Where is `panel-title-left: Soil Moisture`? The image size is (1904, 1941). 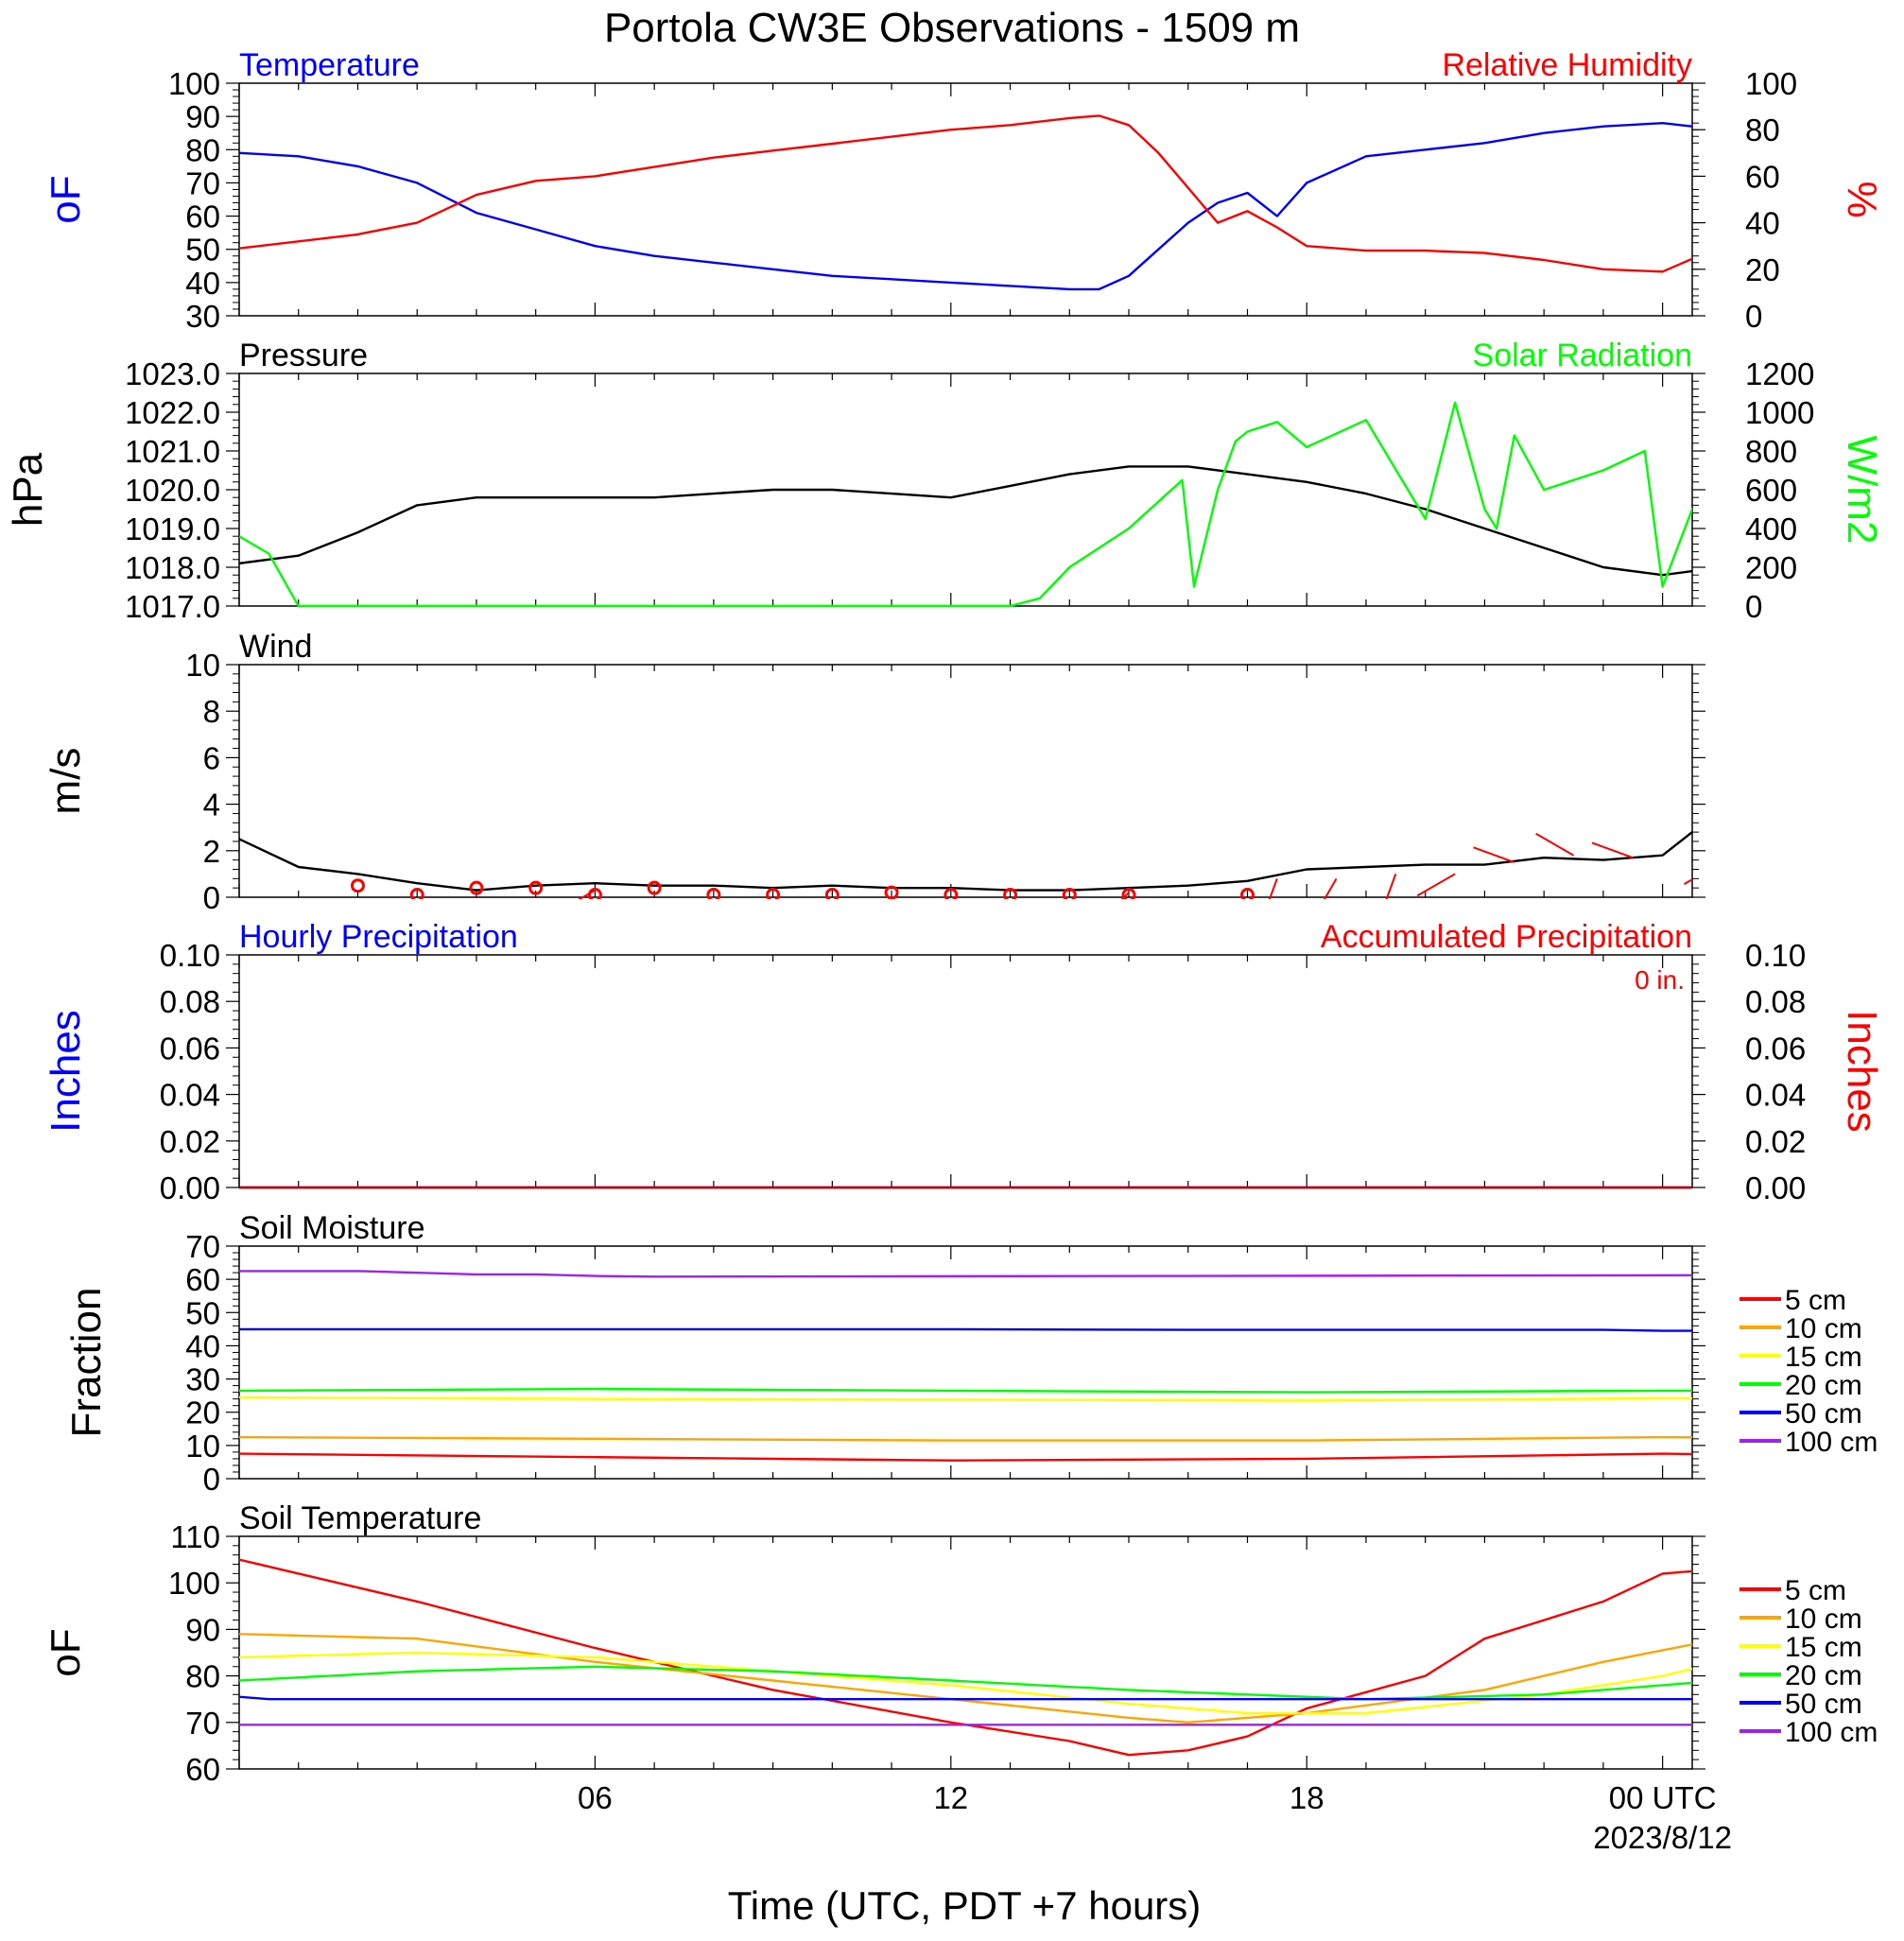
panel-title-left: Soil Moisture is located at coordinates (332, 1228).